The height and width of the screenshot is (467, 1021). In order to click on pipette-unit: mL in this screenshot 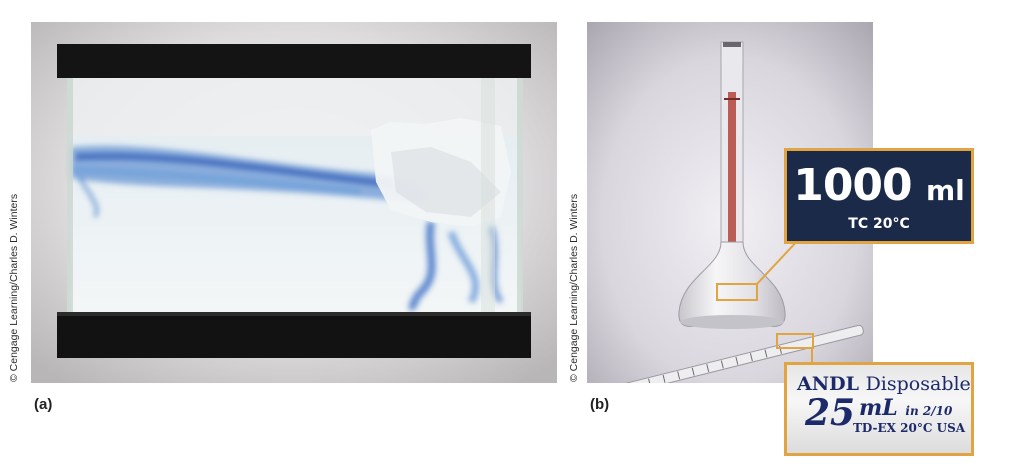, I will do `click(878, 408)`.